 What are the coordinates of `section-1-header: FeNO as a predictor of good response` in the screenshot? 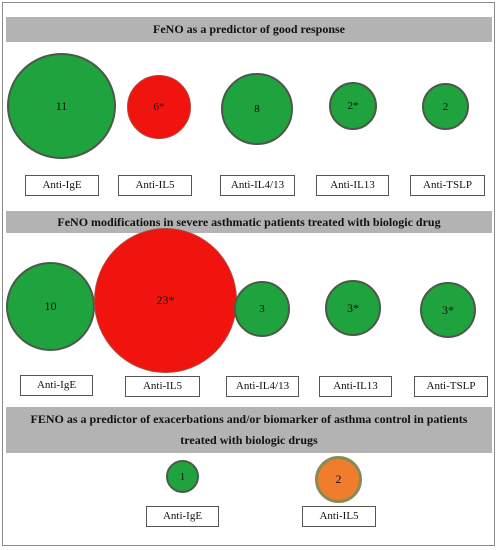 It's located at (249, 29).